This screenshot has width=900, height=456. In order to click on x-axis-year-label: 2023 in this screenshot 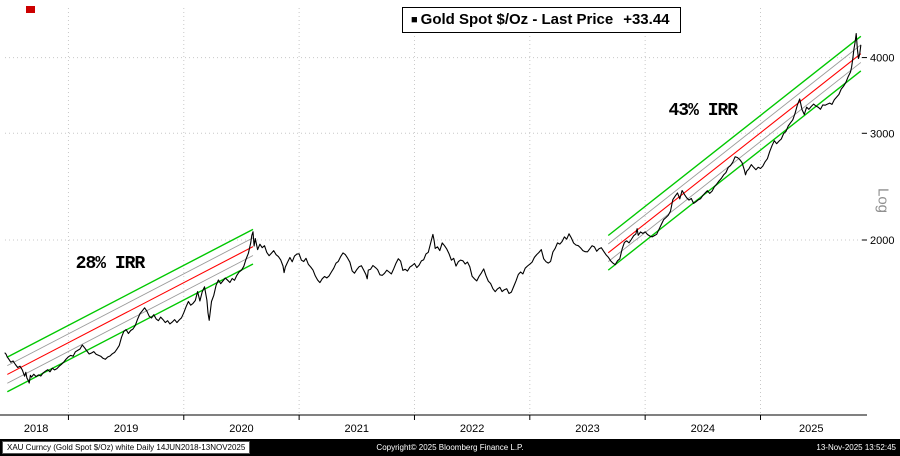, I will do `click(587, 429)`.